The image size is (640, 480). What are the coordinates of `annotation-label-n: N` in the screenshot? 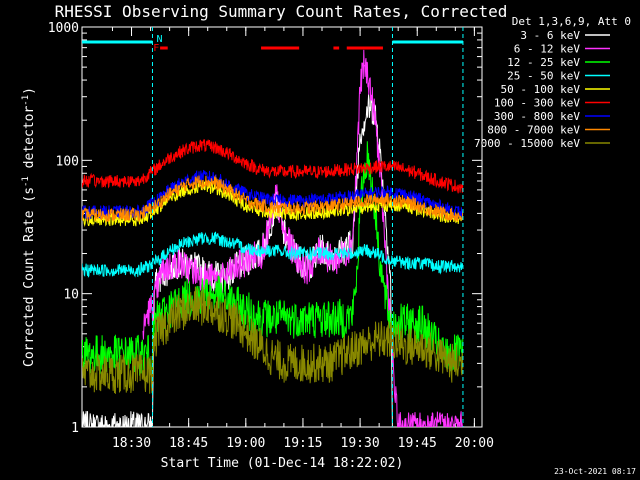 It's located at (159, 39).